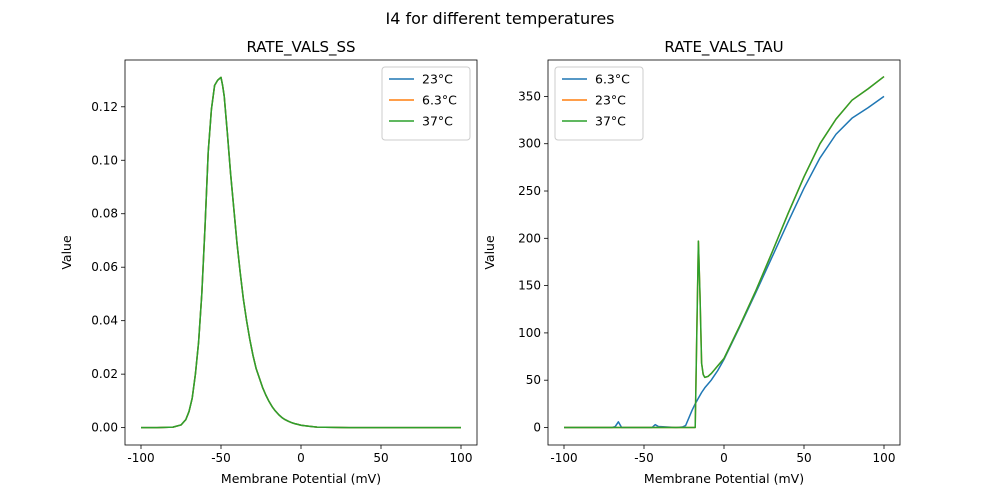  I want to click on y-tick-label: 0.02, so click(104, 374).